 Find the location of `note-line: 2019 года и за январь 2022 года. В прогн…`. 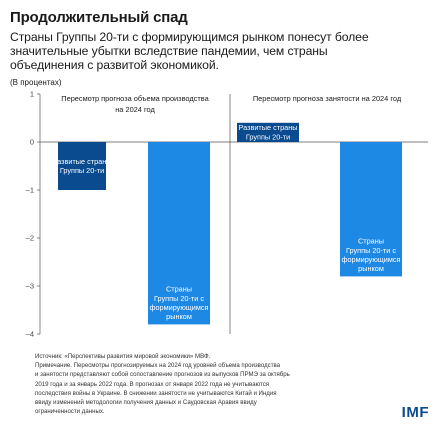

note-line: 2019 года и за январь 2022 года. В прогн… is located at coordinates (152, 384).